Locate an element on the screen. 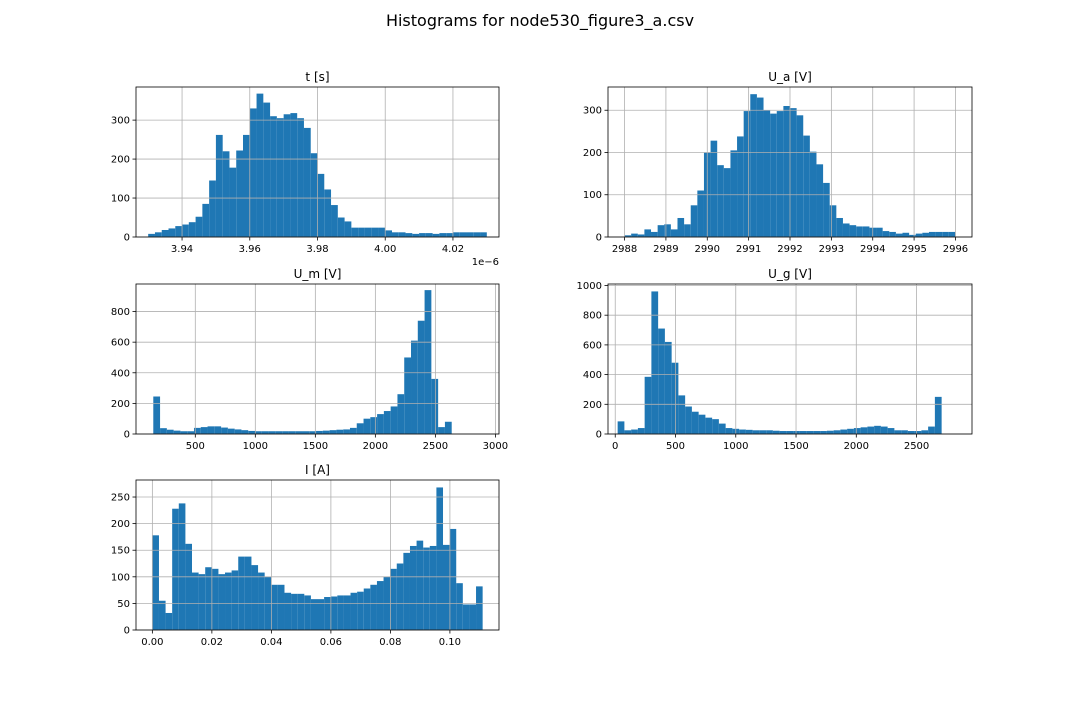 The image size is (1080, 720). axes-frame is located at coordinates (317, 359).